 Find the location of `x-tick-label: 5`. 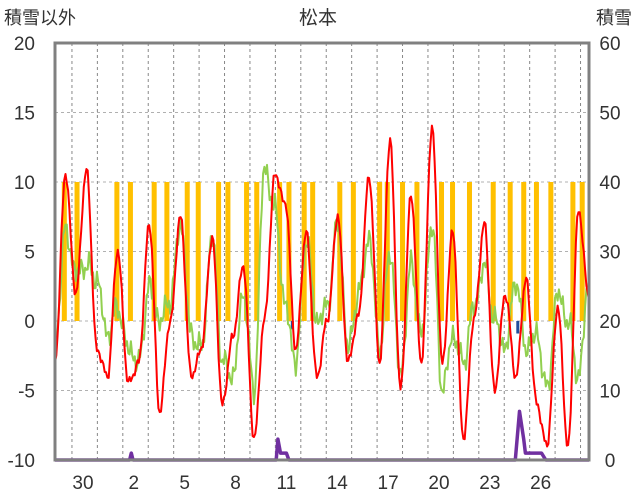

x-tick-label: 5 is located at coordinates (184, 483).